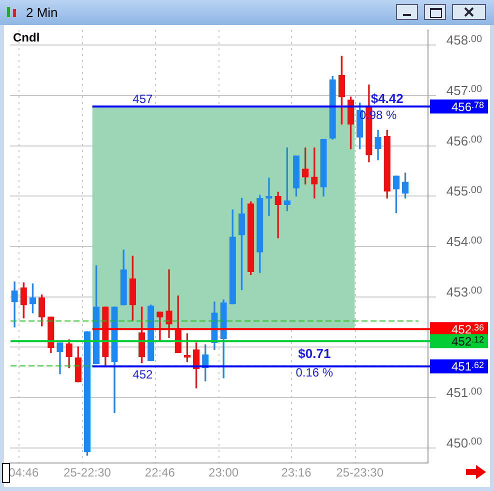  I want to click on x-tick-label: 23:16, so click(296, 473).